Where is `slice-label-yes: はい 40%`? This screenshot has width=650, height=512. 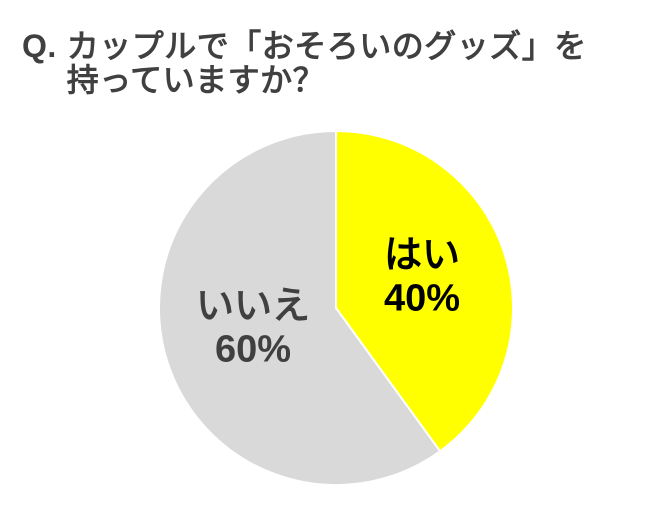 slice-label-yes: はい 40% is located at coordinates (422, 276).